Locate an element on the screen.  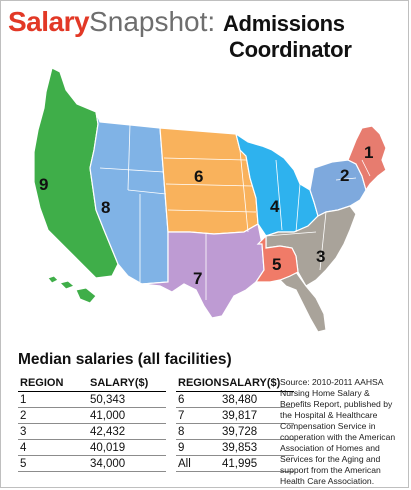
title-salary: Salary is located at coordinates (49, 21).